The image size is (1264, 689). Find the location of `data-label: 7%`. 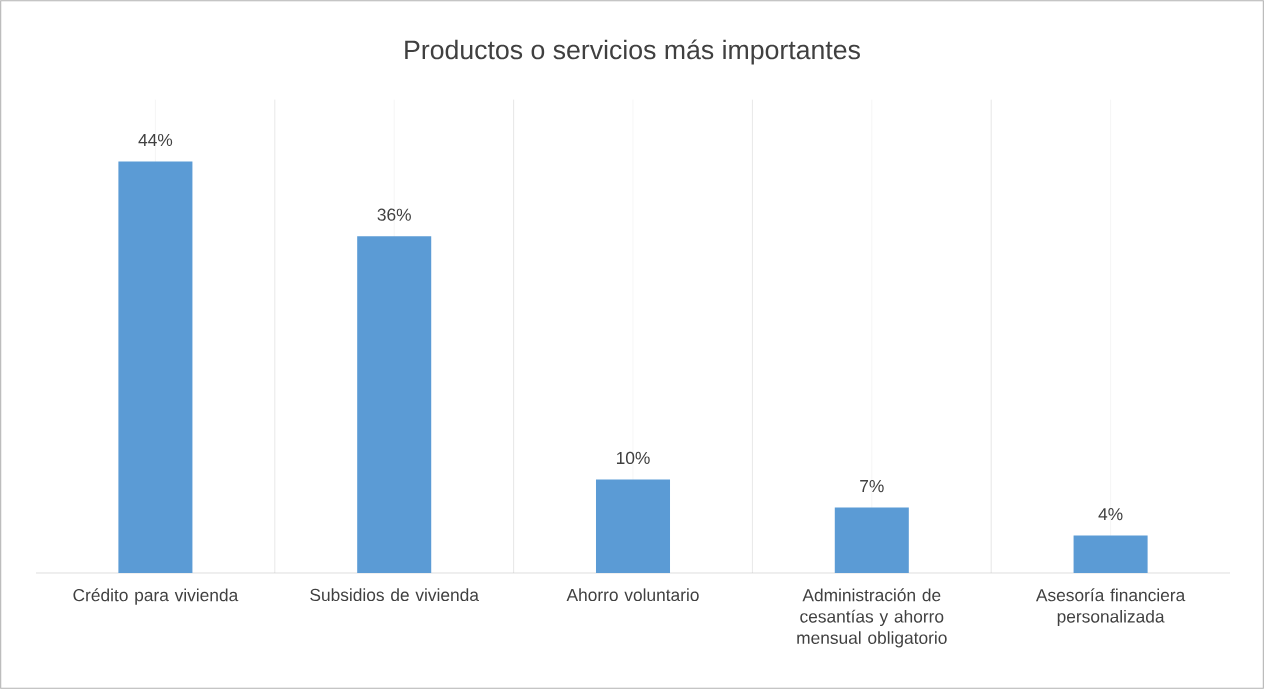

data-label: 7% is located at coordinates (872, 486).